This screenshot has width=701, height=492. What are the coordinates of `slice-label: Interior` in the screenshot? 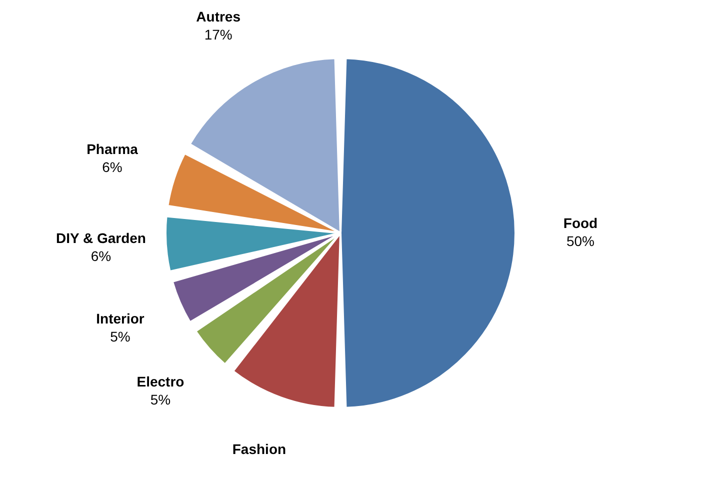 It's located at (120, 318).